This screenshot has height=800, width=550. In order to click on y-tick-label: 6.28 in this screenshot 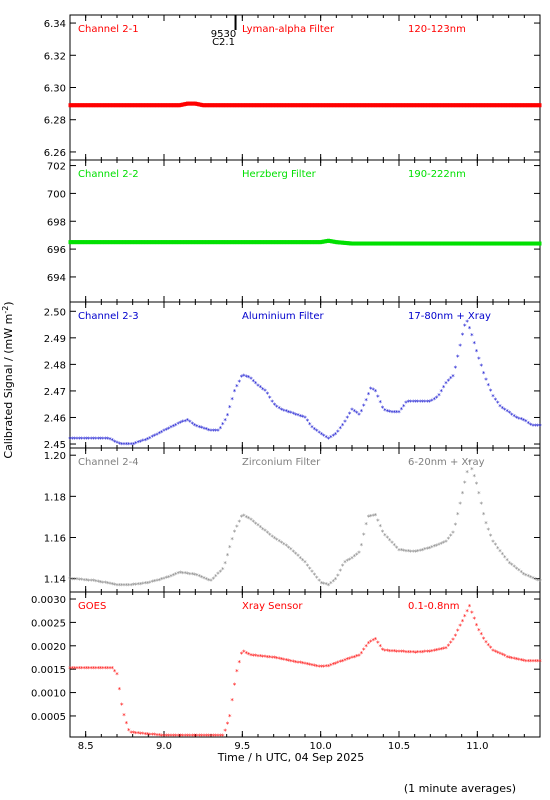, I will do `click(55, 121)`.